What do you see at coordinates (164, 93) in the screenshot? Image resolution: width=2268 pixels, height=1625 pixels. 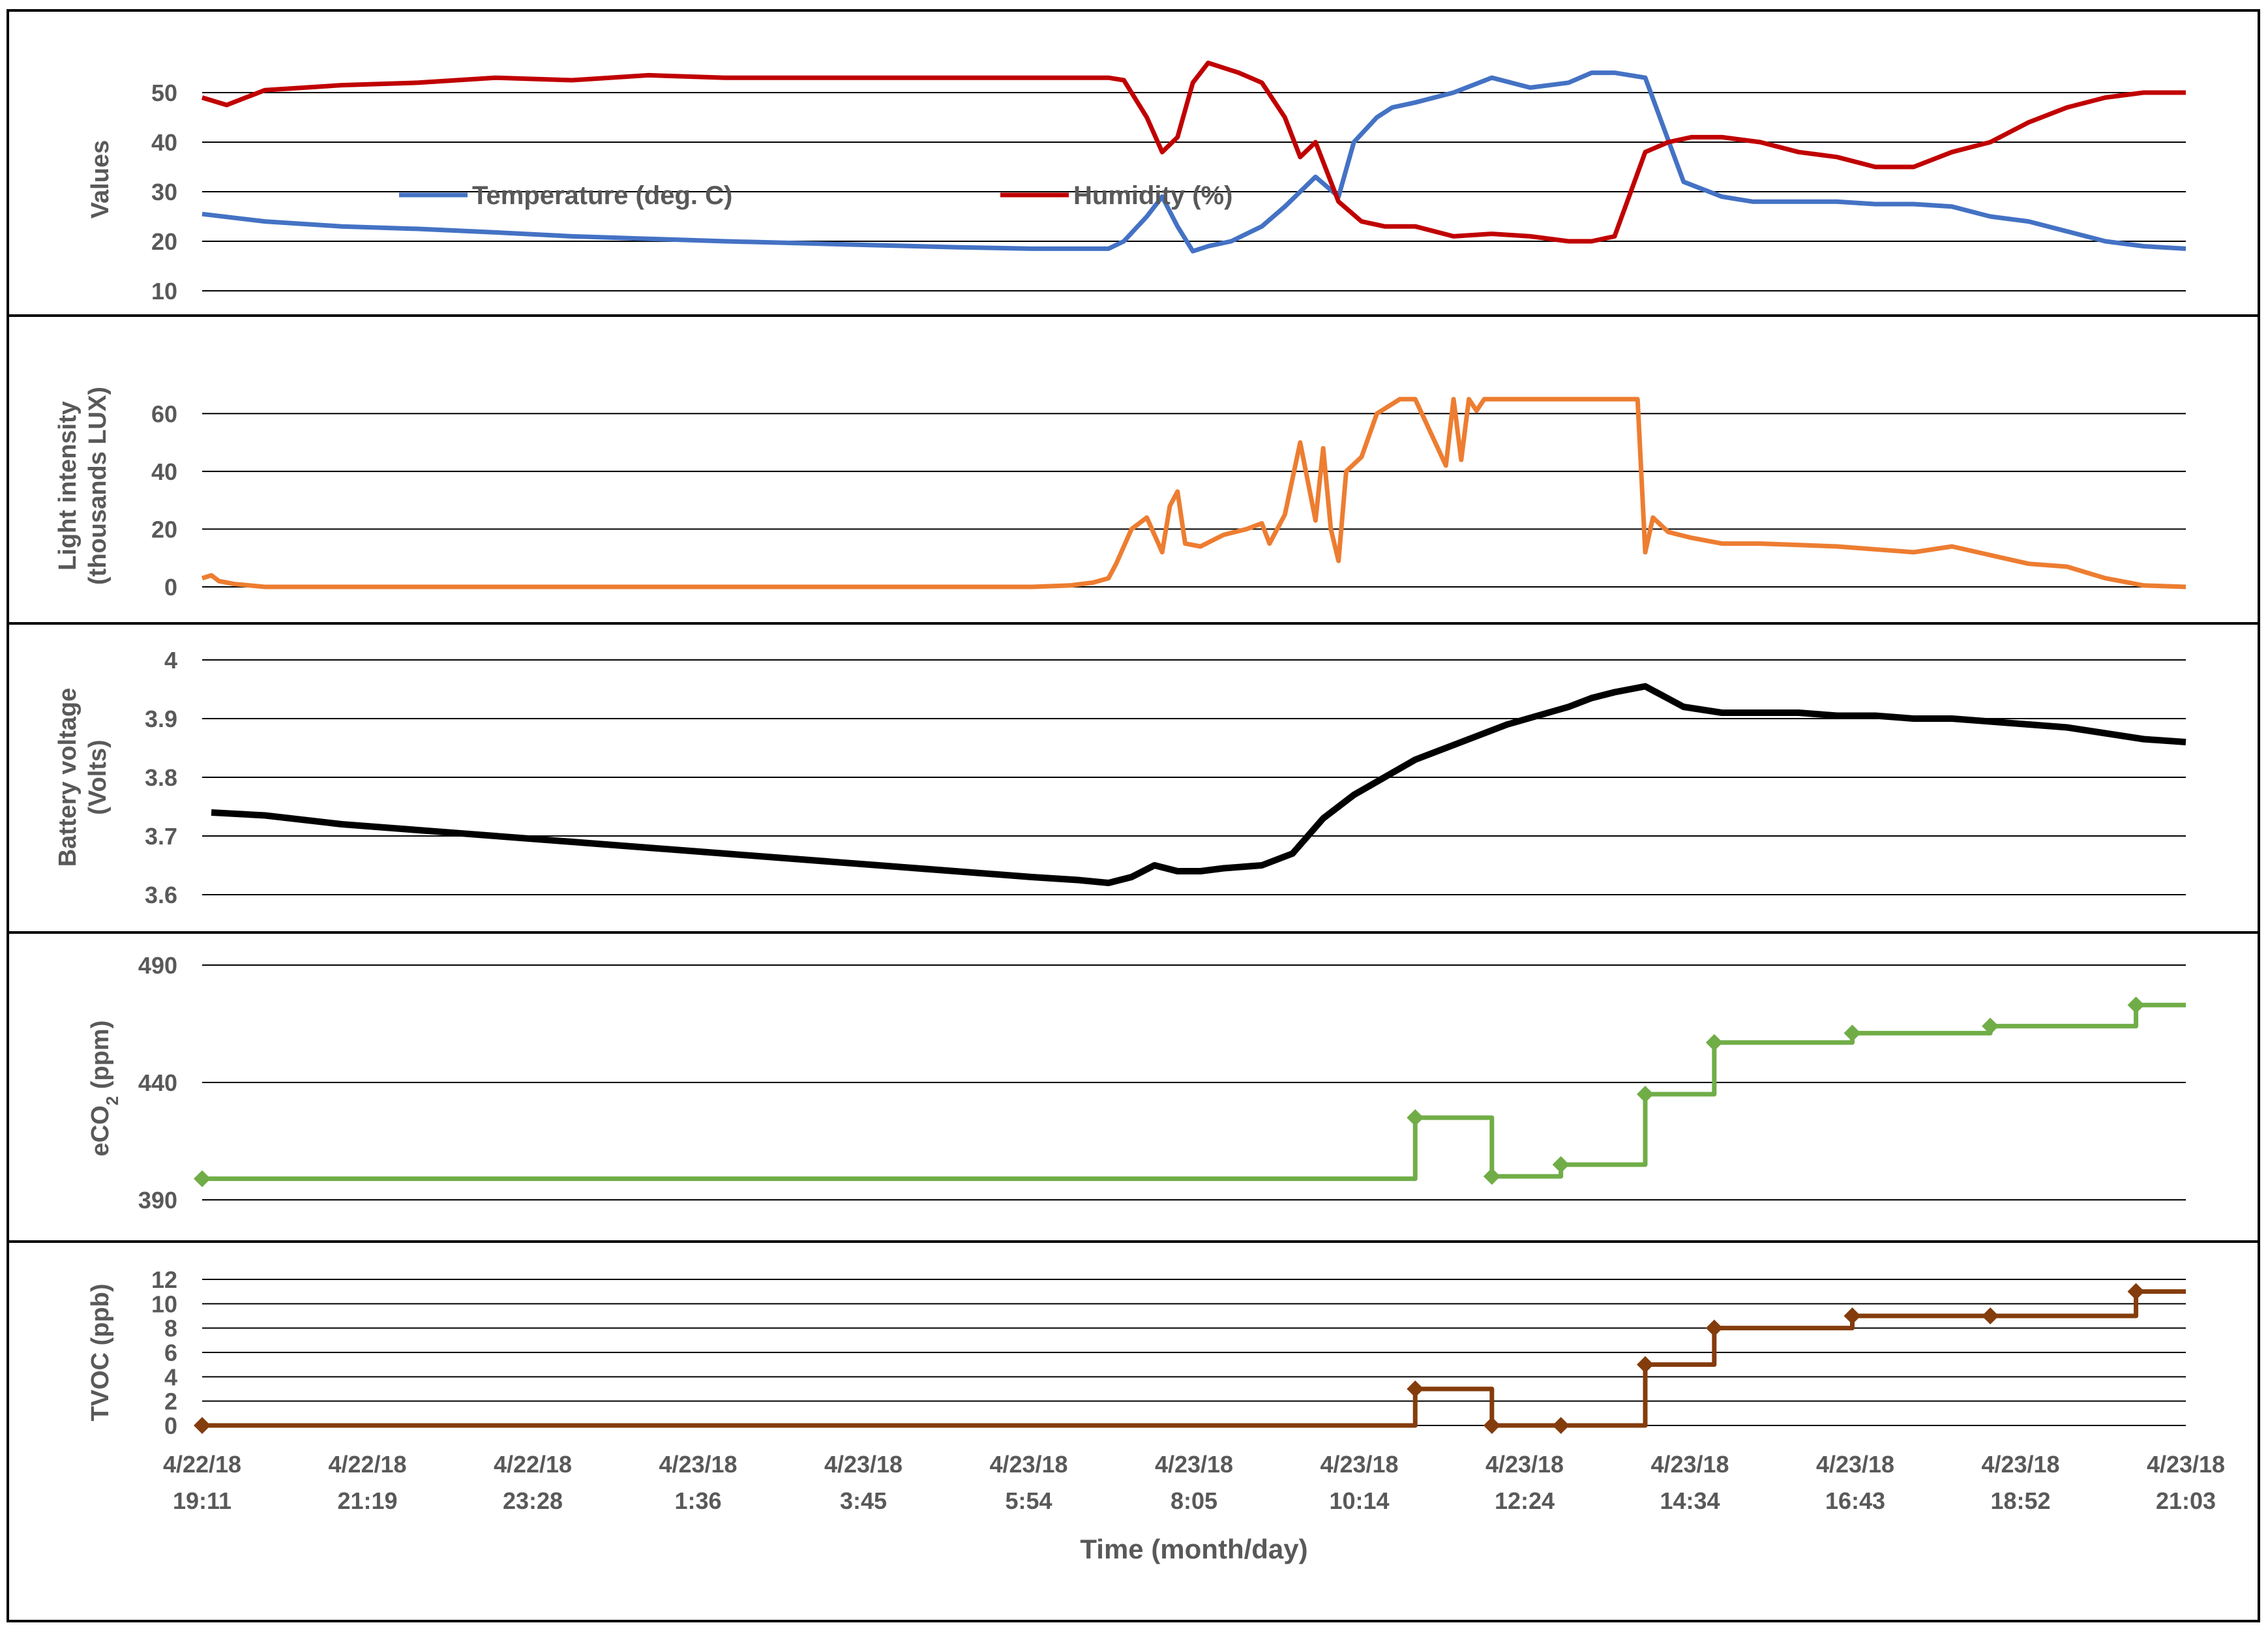 I see `y-tick-label: 50` at bounding box center [164, 93].